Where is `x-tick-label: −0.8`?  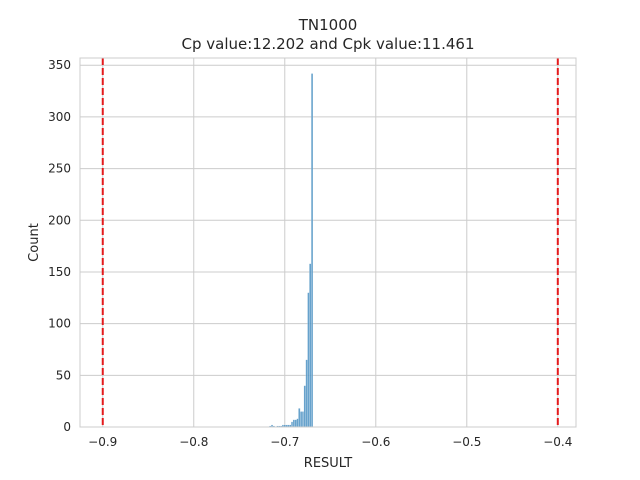
x-tick-label: −0.8 is located at coordinates (193, 442).